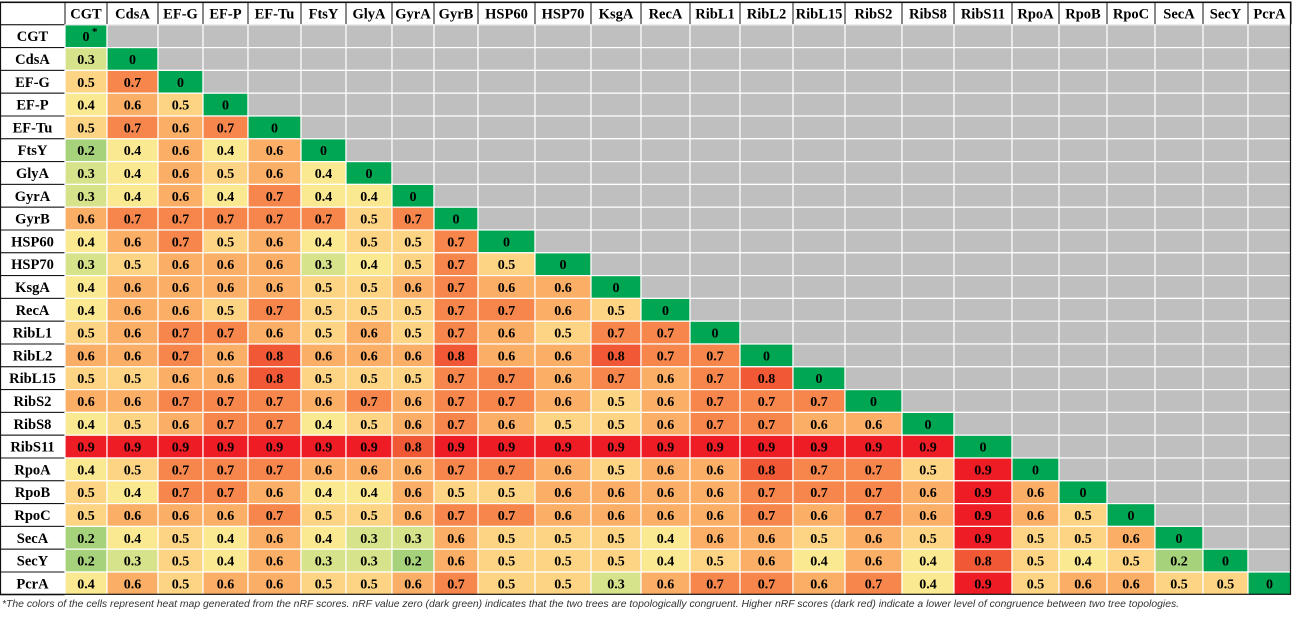  What do you see at coordinates (767, 14) in the screenshot?
I see `column-header-label: RibL2` at bounding box center [767, 14].